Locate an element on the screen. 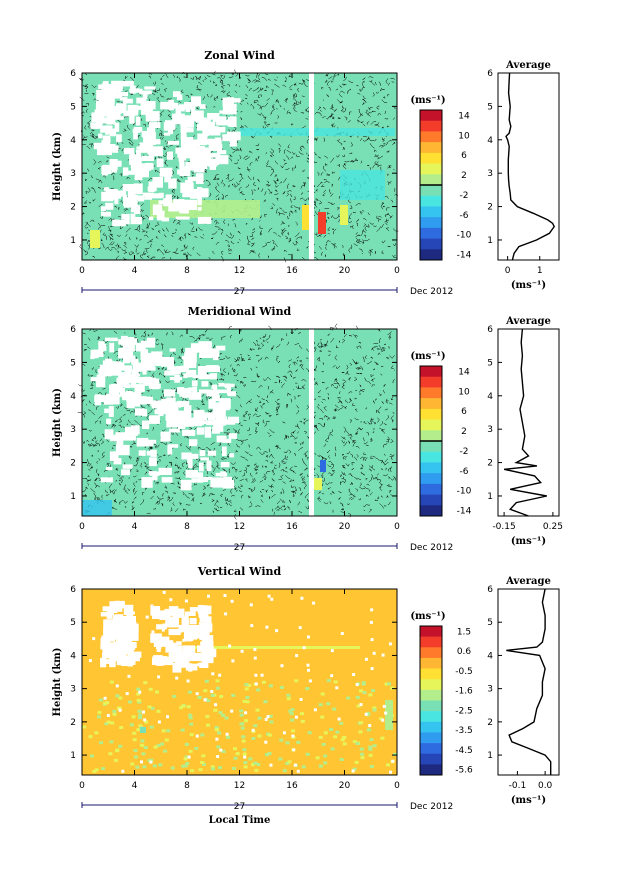 This screenshot has width=619, height=873. profile-x-label: (ms⁻¹) is located at coordinates (528, 285).